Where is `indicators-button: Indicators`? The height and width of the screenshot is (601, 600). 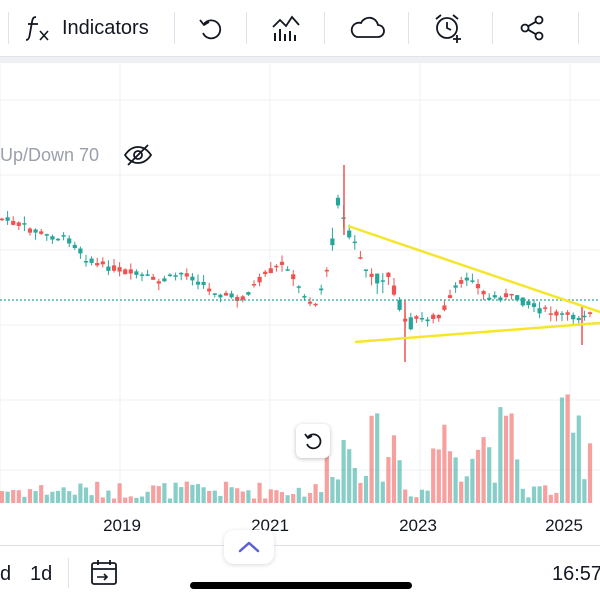
indicators-button: Indicators is located at coordinates (85, 28).